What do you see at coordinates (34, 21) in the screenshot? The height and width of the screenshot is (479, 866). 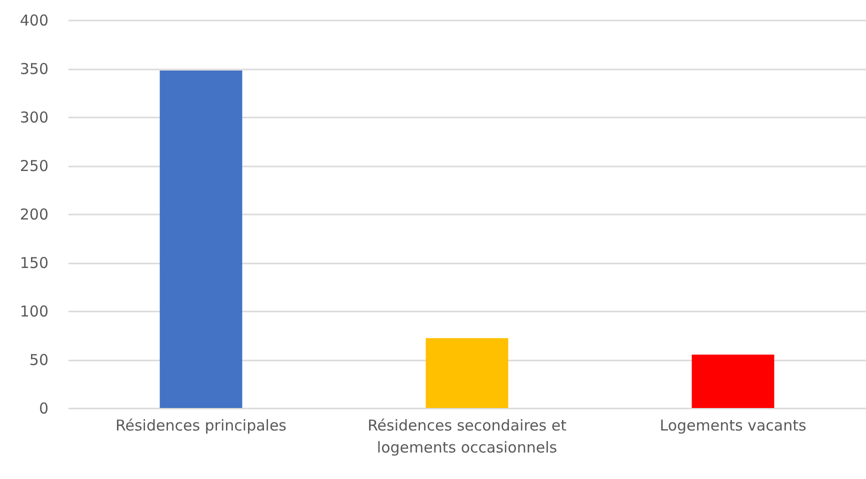 I see `y-tick-label: 400` at bounding box center [34, 21].